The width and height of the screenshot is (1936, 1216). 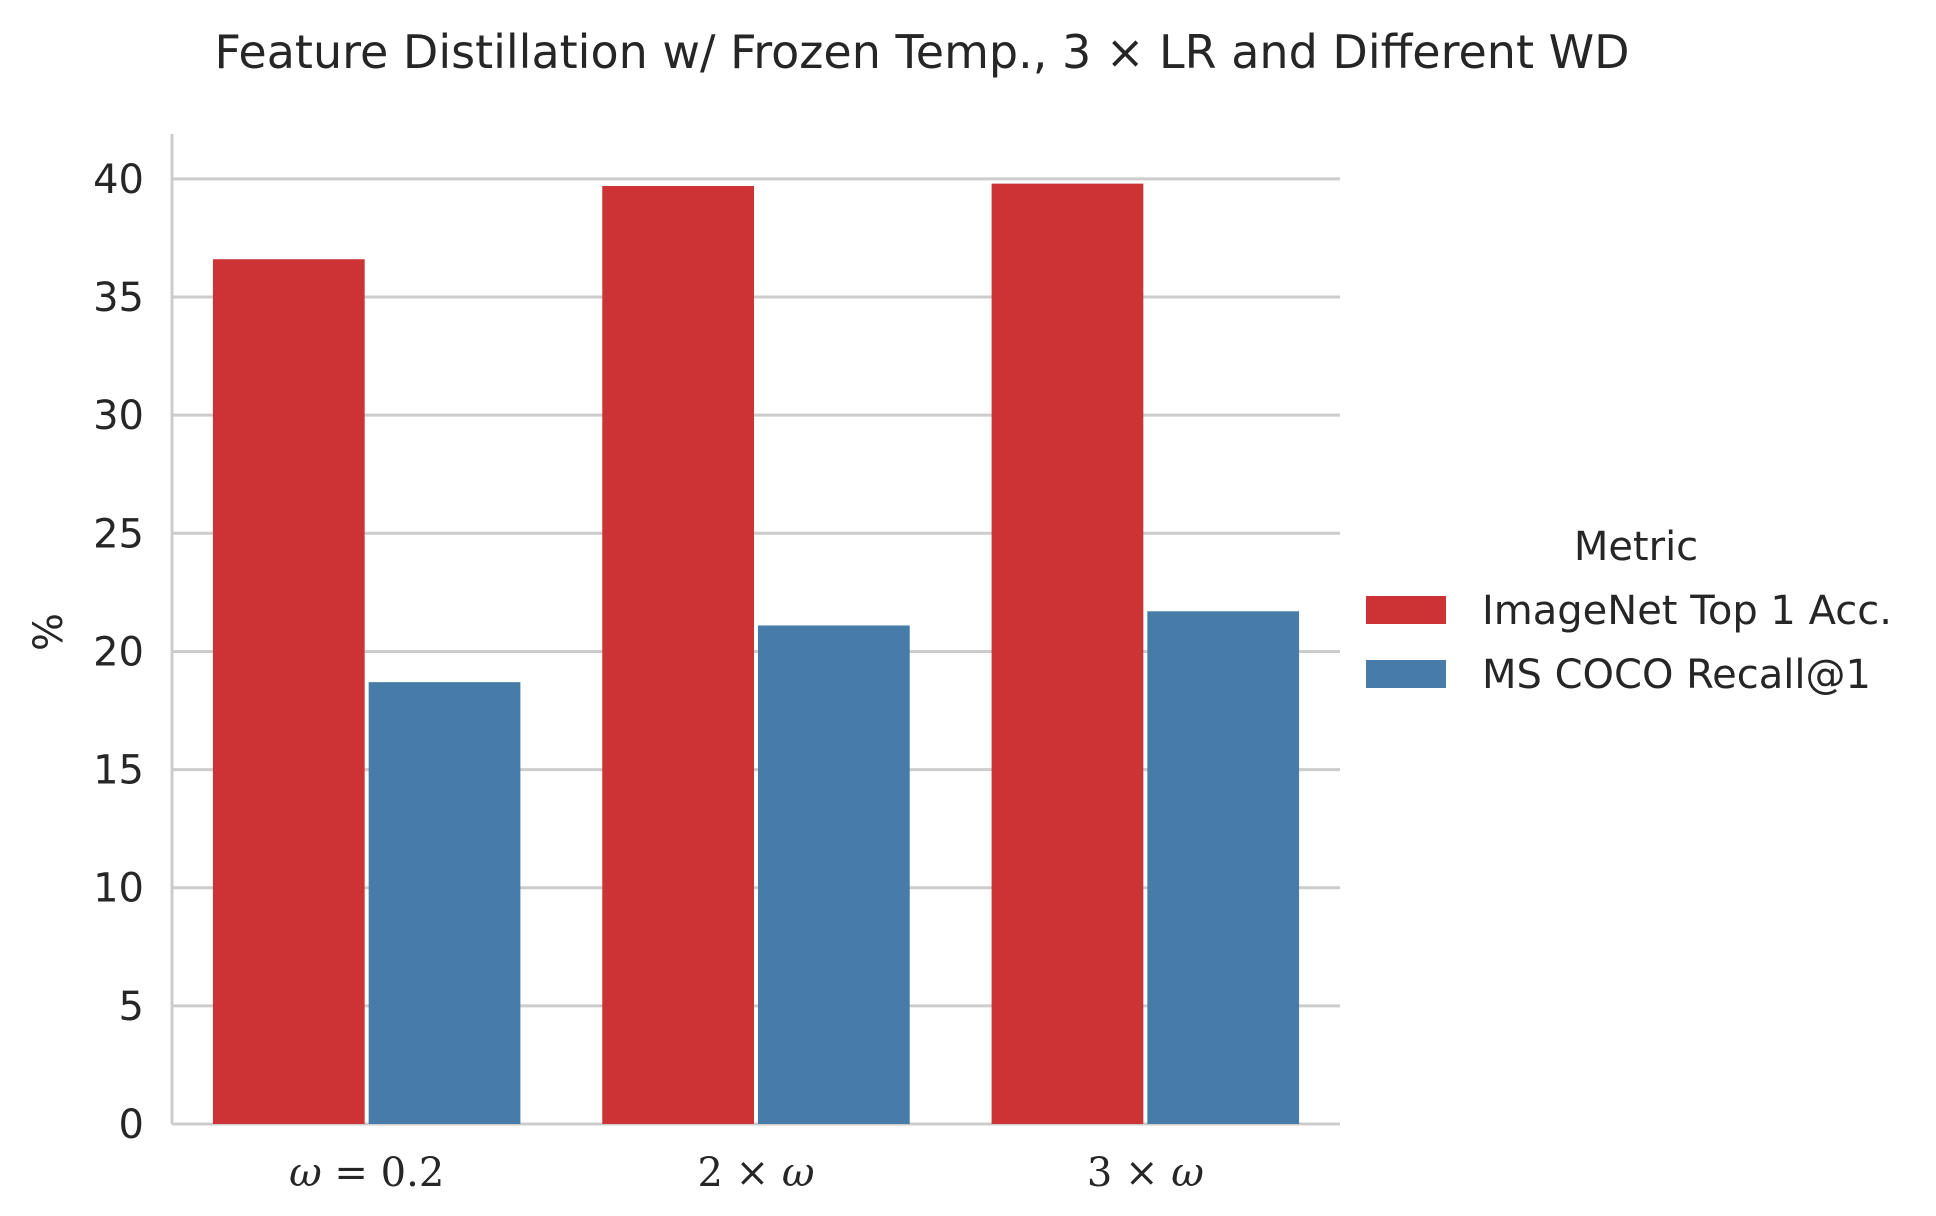 I want to click on x-tick-label: 2 × ω, so click(x=755, y=1173).